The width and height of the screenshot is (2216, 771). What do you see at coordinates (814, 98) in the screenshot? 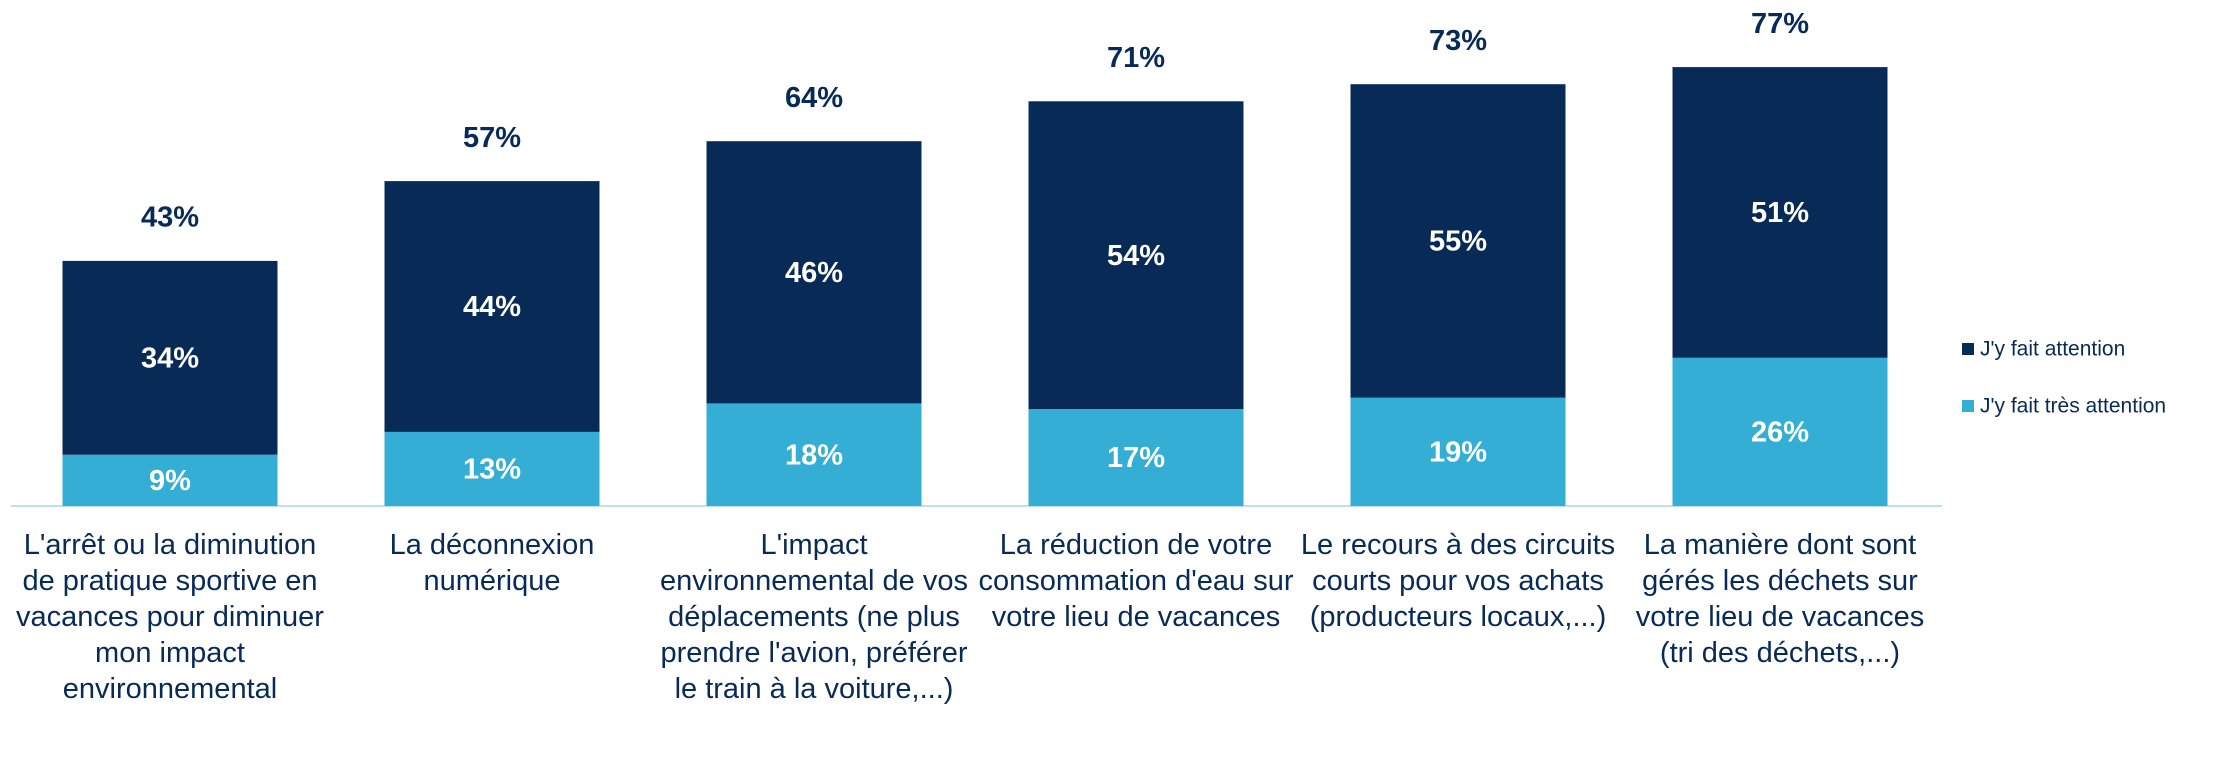
I see `total-label: 64%` at bounding box center [814, 98].